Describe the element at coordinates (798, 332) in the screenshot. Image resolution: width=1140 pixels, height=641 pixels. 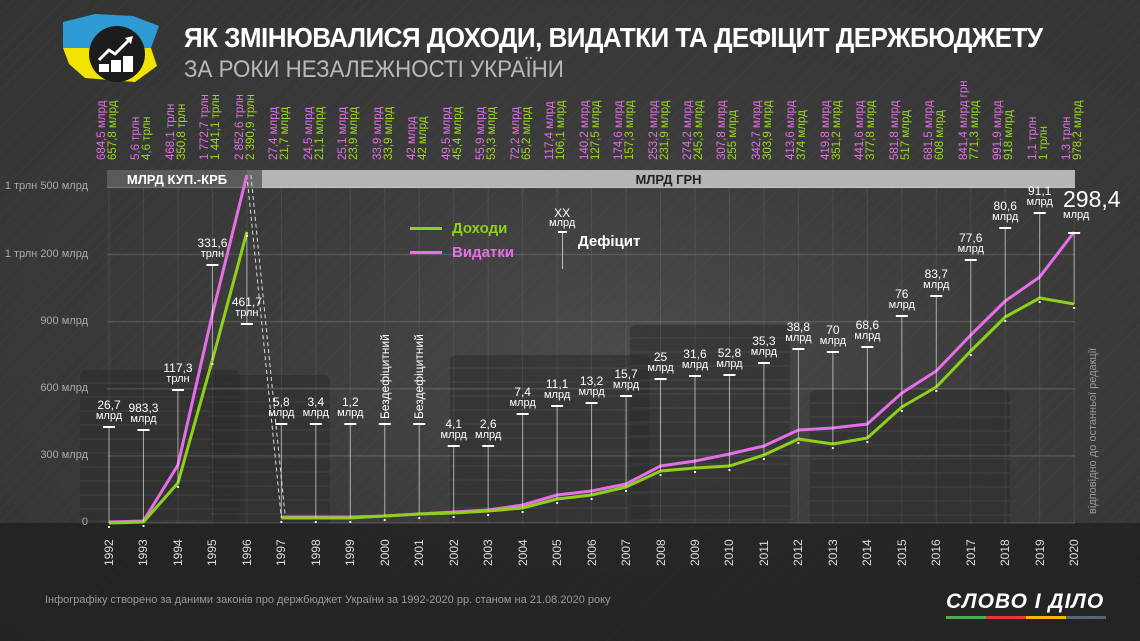
I see `deficit-label: 38,8 млрд` at that location.